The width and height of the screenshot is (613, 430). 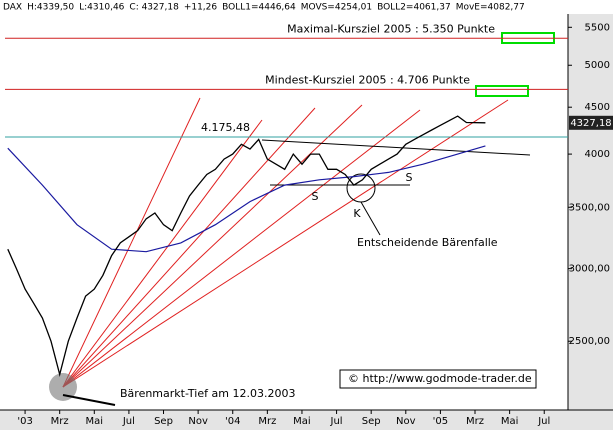 What do you see at coordinates (414, 8) in the screenshot?
I see `header-item: BOLL2=4061,37` at bounding box center [414, 8].